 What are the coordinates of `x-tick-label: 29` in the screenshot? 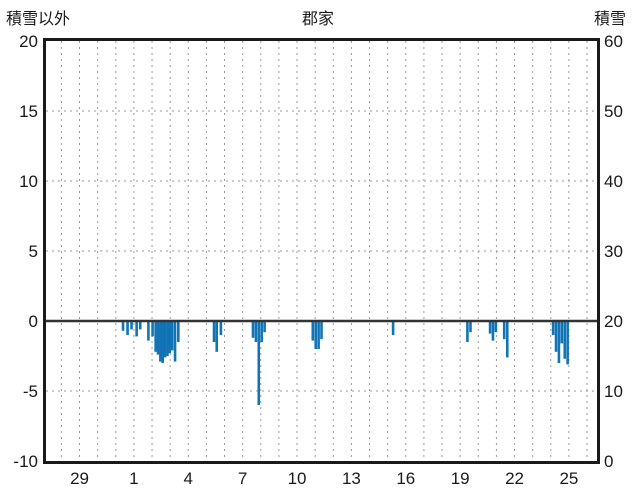 It's located at (79, 478).